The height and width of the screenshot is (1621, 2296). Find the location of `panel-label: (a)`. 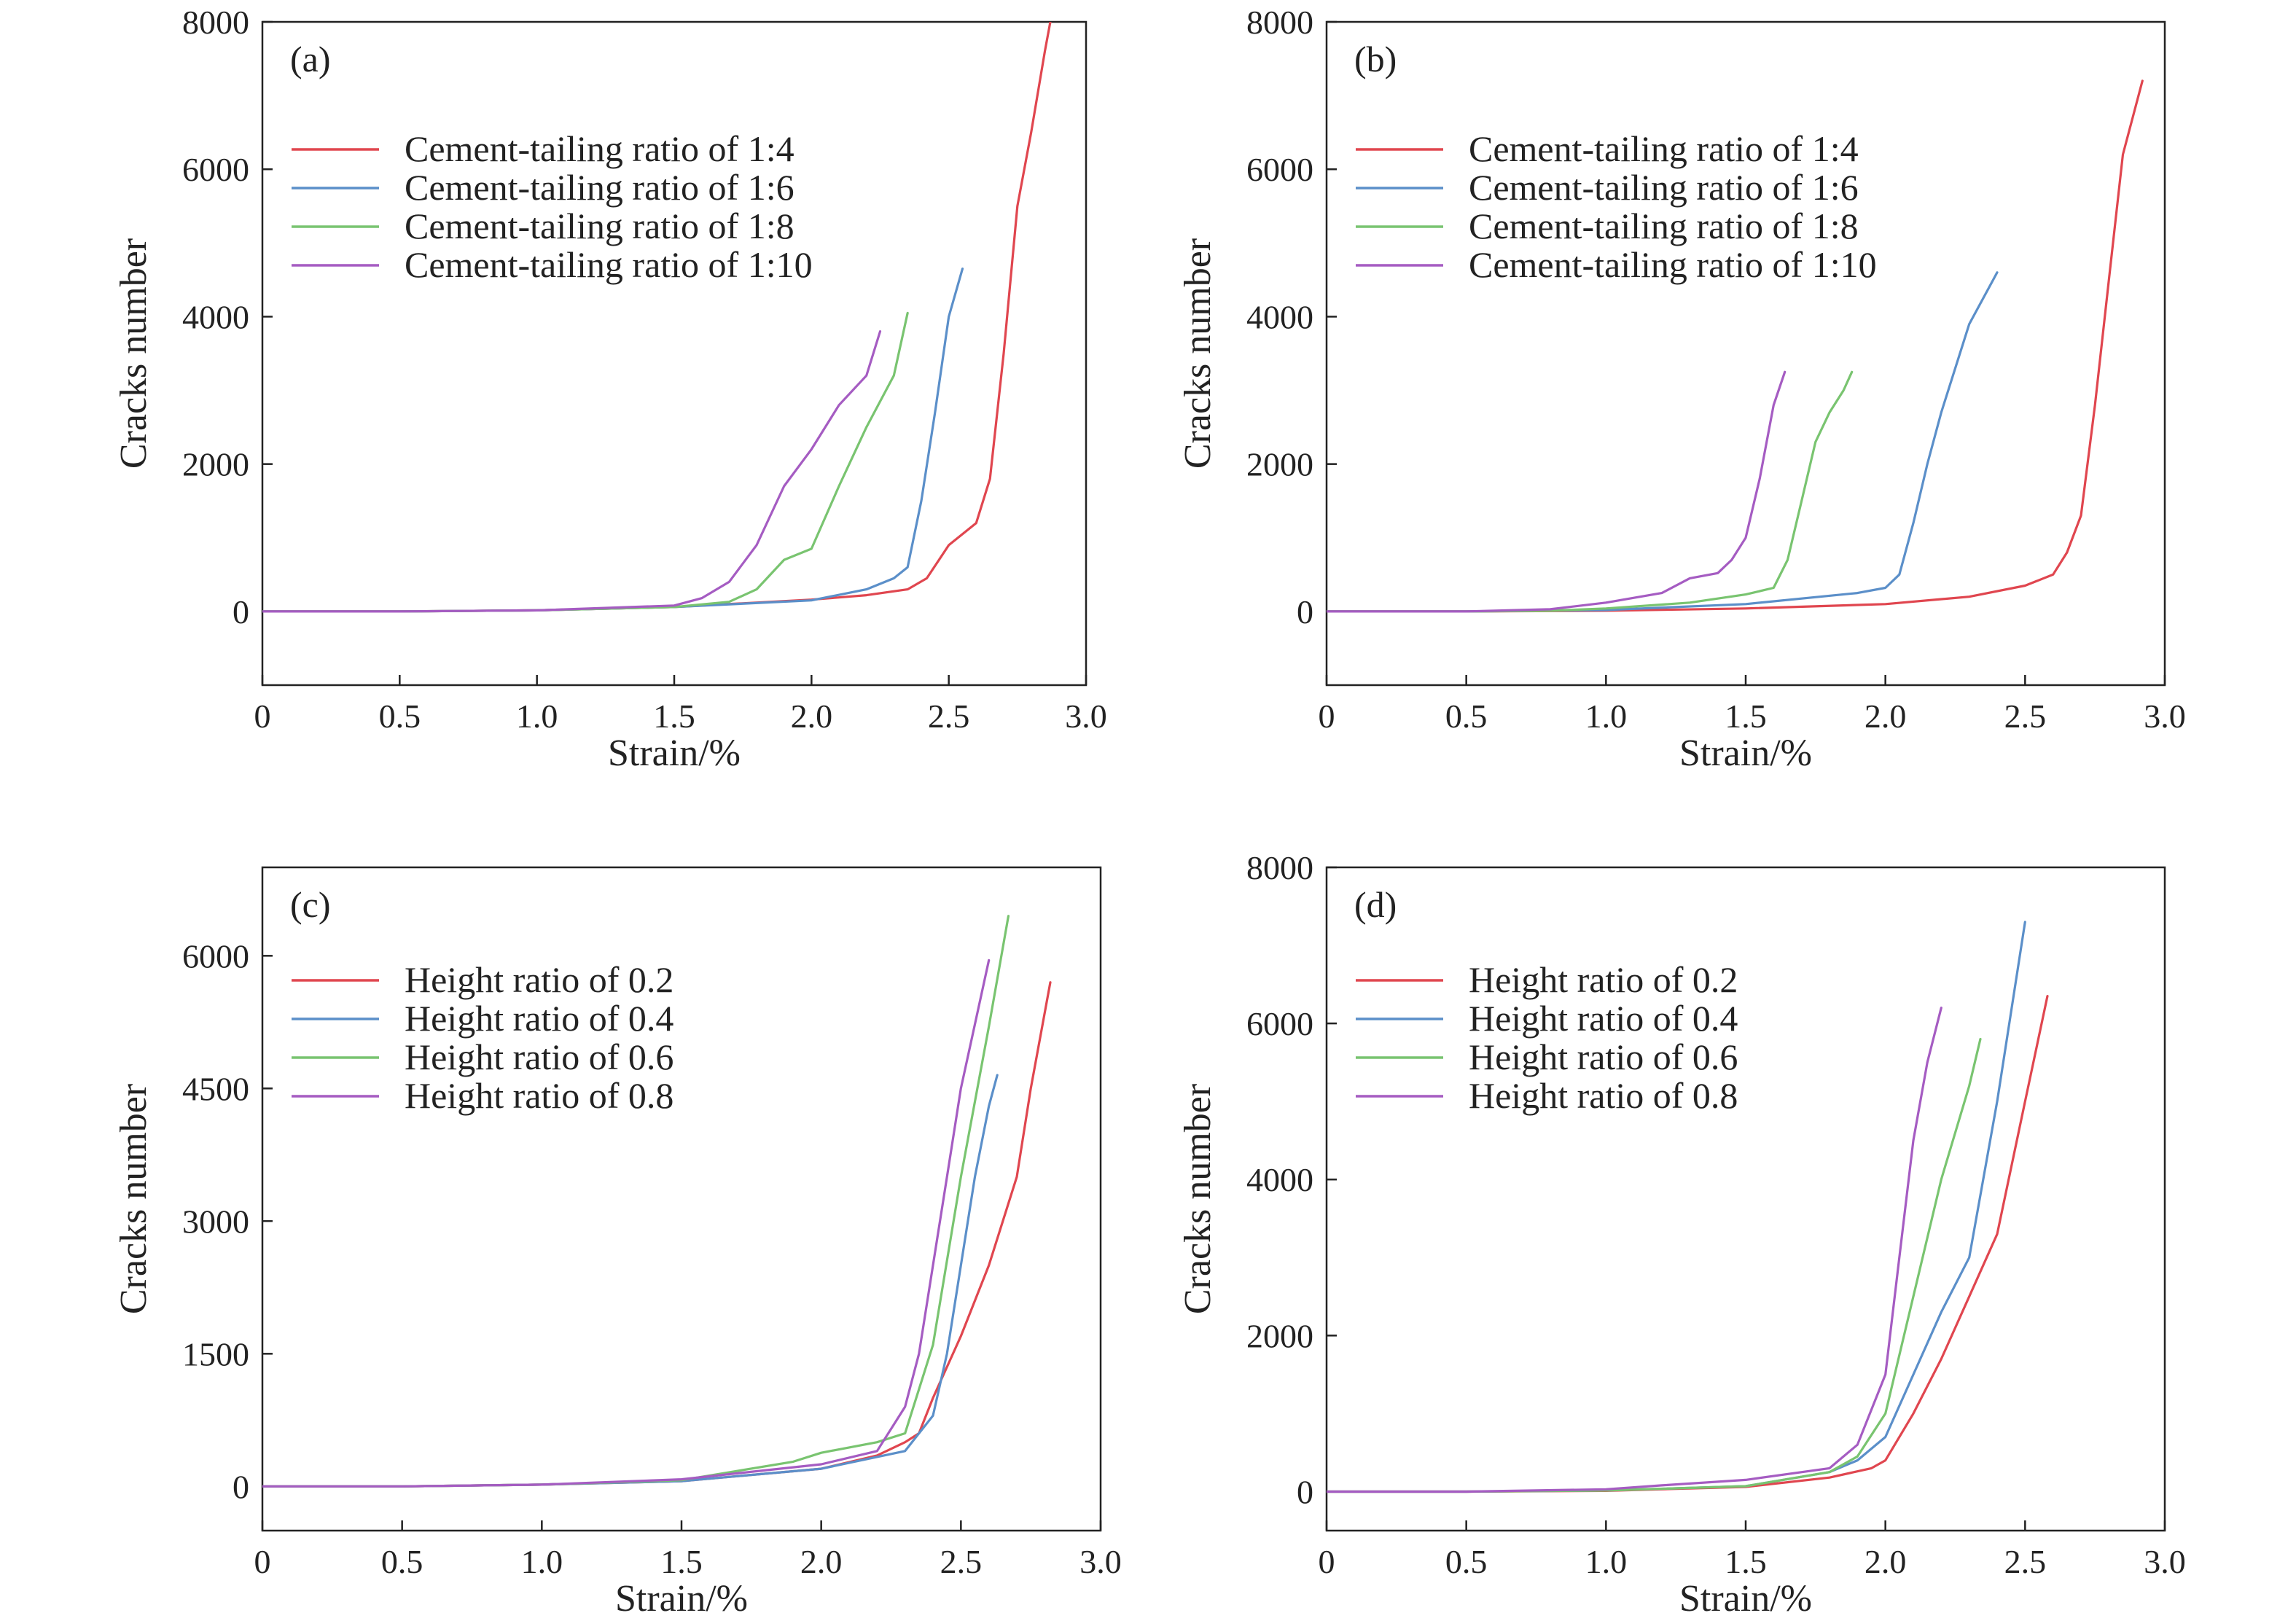

panel-label: (a) is located at coordinates (310, 59).